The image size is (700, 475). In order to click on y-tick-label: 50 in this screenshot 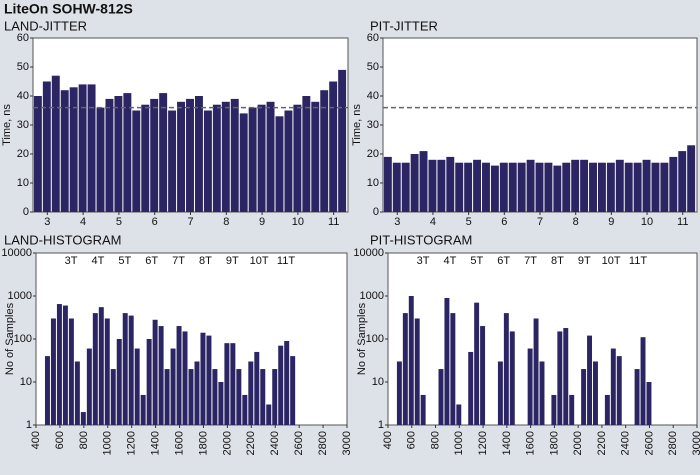, I will do `click(23, 67)`.